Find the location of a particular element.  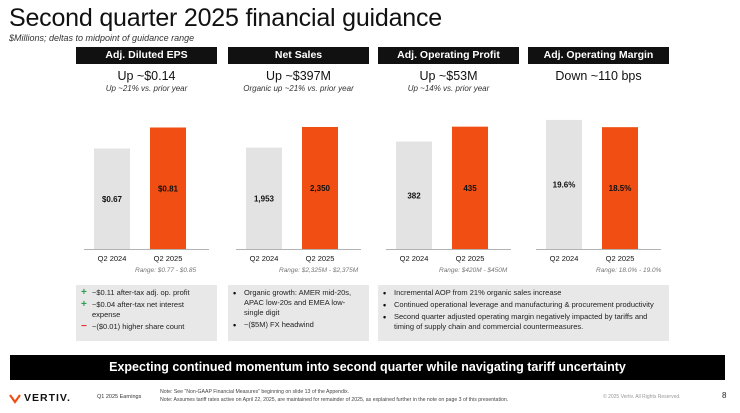

data-label: 18.5% is located at coordinates (620, 188).